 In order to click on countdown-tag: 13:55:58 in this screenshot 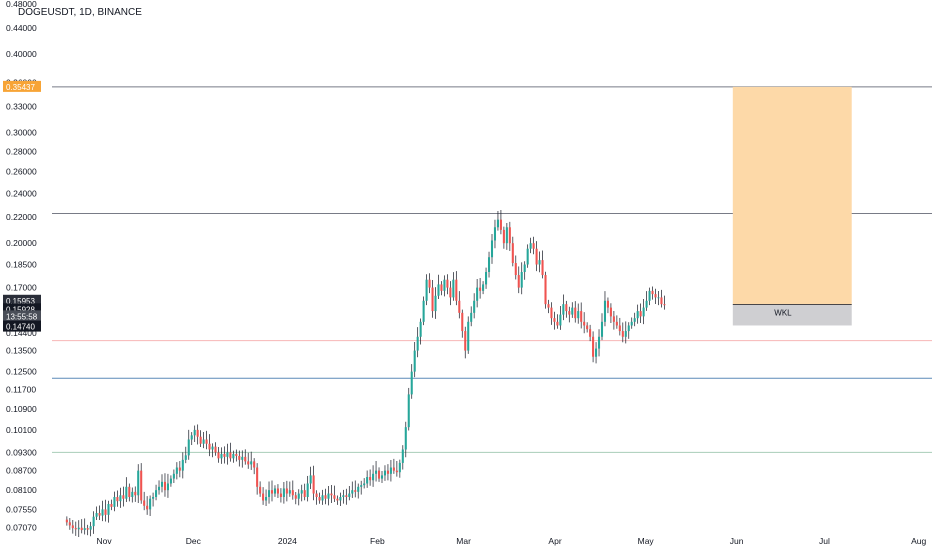, I will do `click(22, 316)`.